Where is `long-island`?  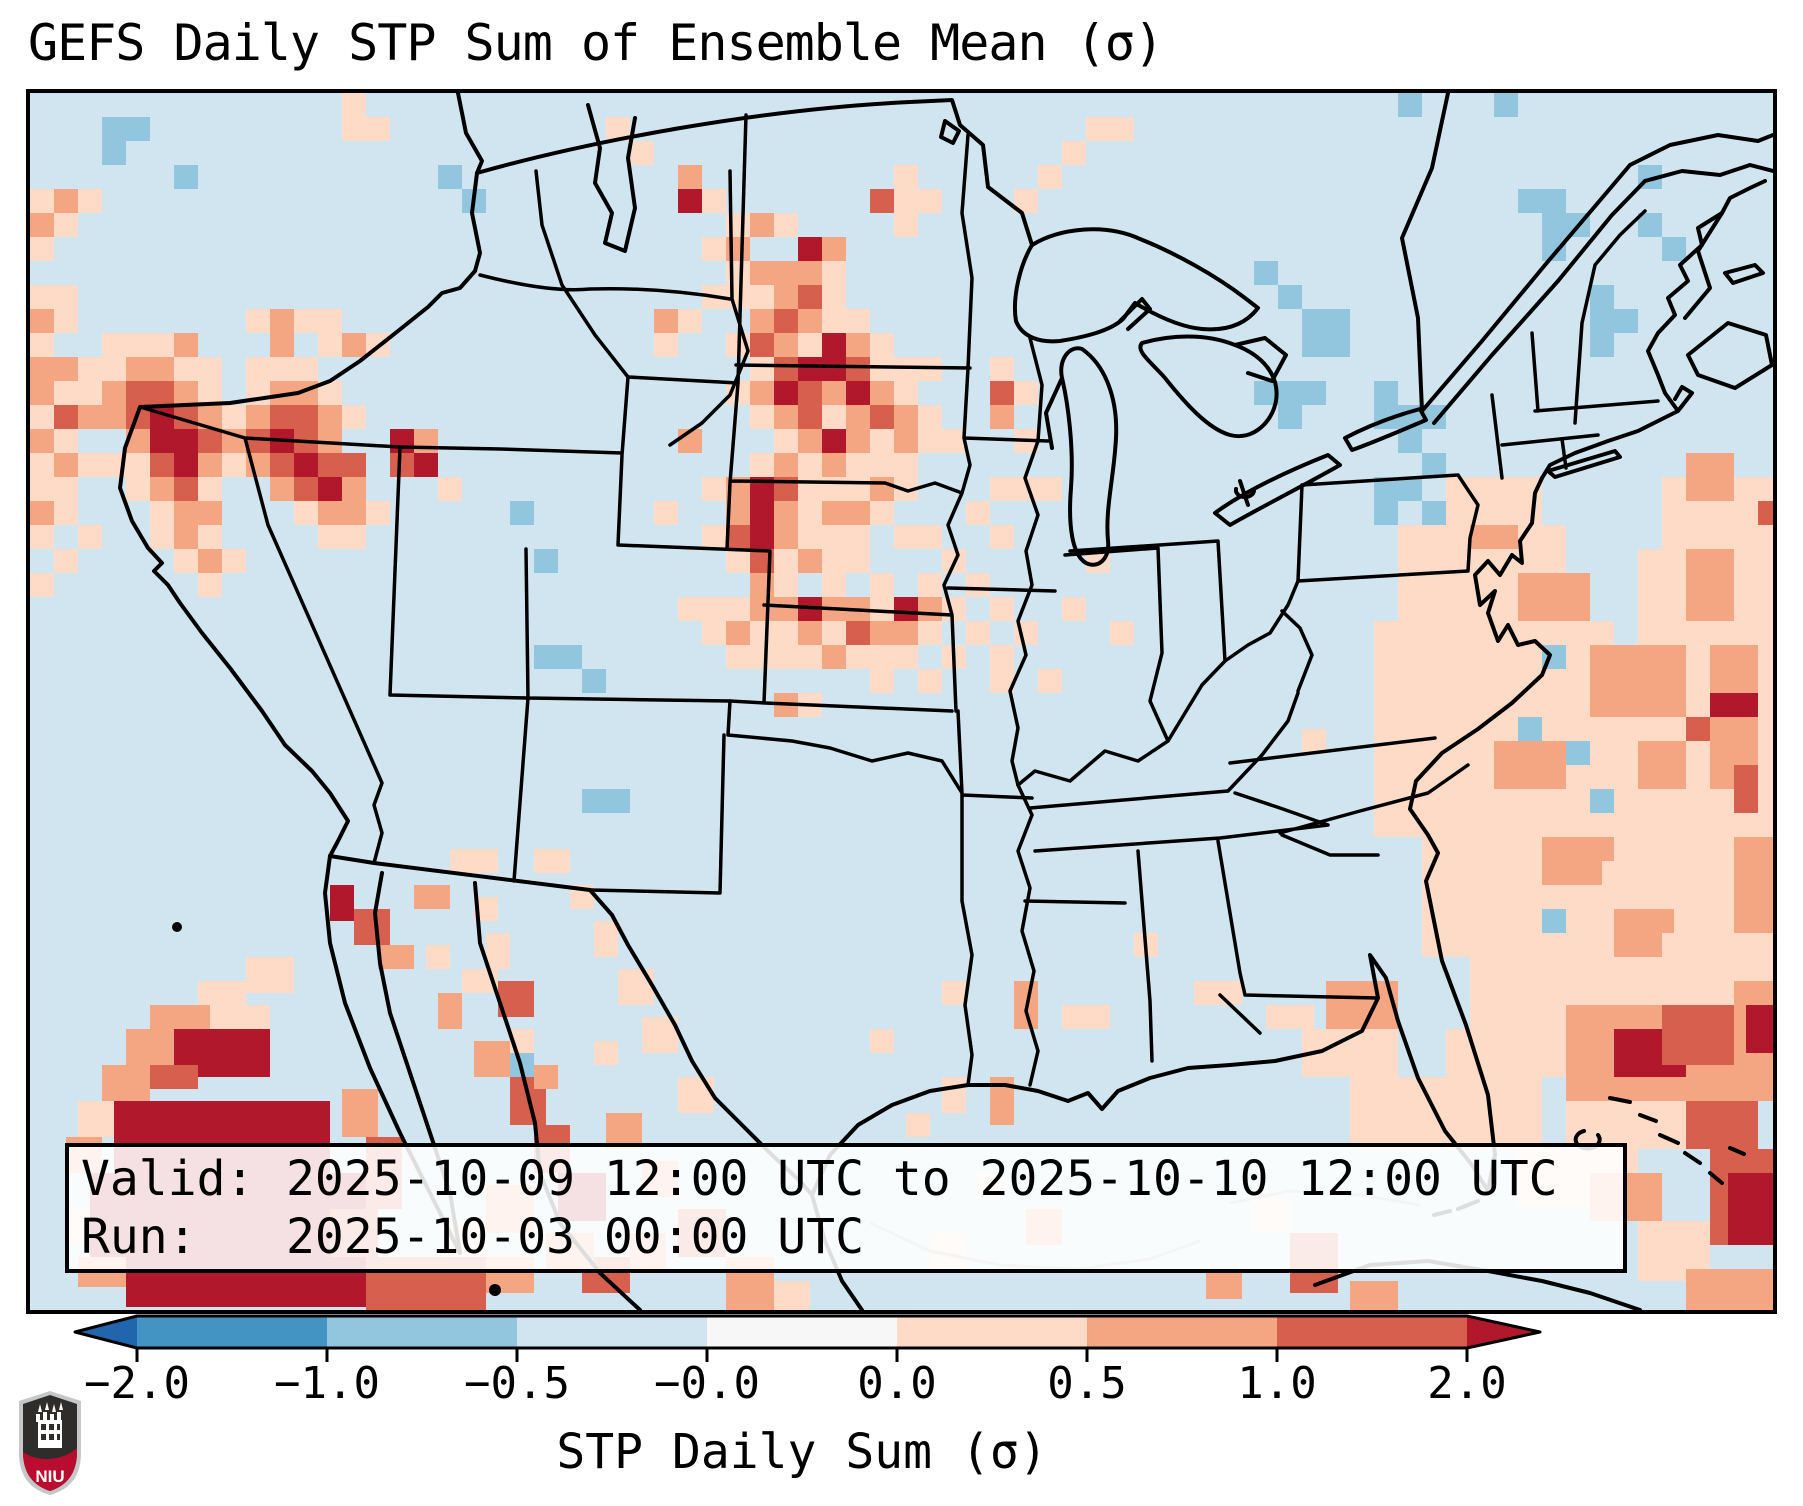
long-island is located at coordinates (1584, 464).